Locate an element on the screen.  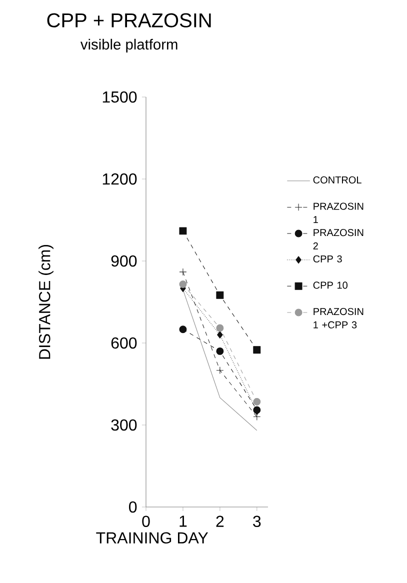
y-tick-label: 600 is located at coordinates (124, 343).